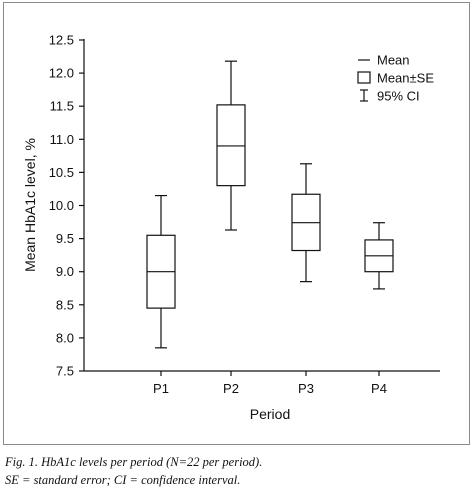  I want to click on box-p3, so click(306, 223).